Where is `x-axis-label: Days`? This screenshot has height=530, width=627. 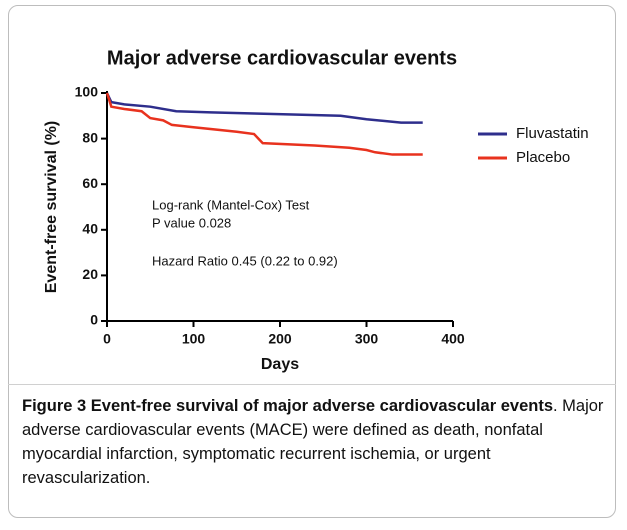
x-axis-label: Days is located at coordinates (280, 364).